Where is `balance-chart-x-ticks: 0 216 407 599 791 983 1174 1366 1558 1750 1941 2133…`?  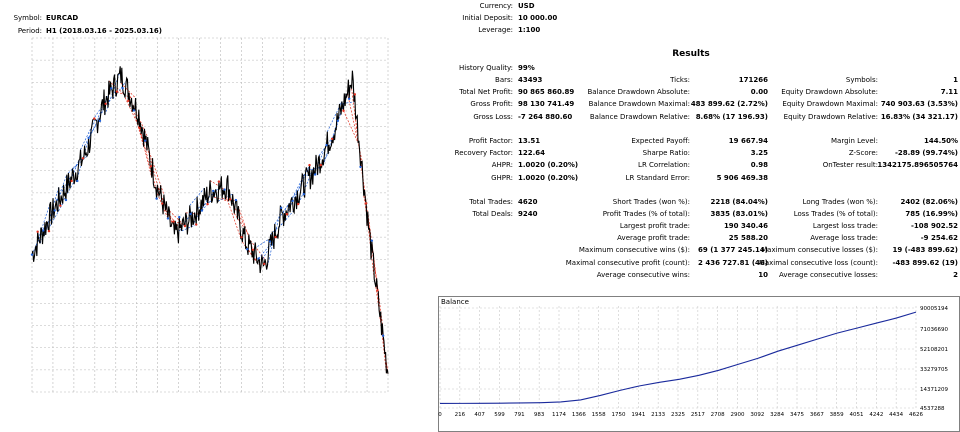
balance-chart-x-ticks: 0 216 407 599 791 983 1174 1366 1558 1750 1941 2133… is located at coordinates (680, 415).